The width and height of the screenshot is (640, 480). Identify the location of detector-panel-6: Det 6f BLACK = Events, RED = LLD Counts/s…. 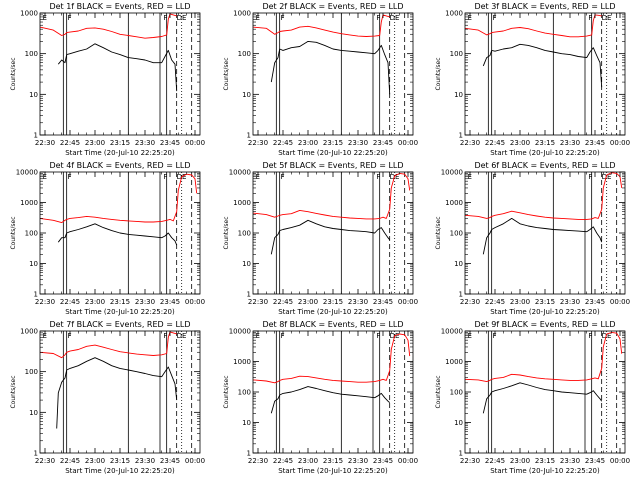
(532, 238).